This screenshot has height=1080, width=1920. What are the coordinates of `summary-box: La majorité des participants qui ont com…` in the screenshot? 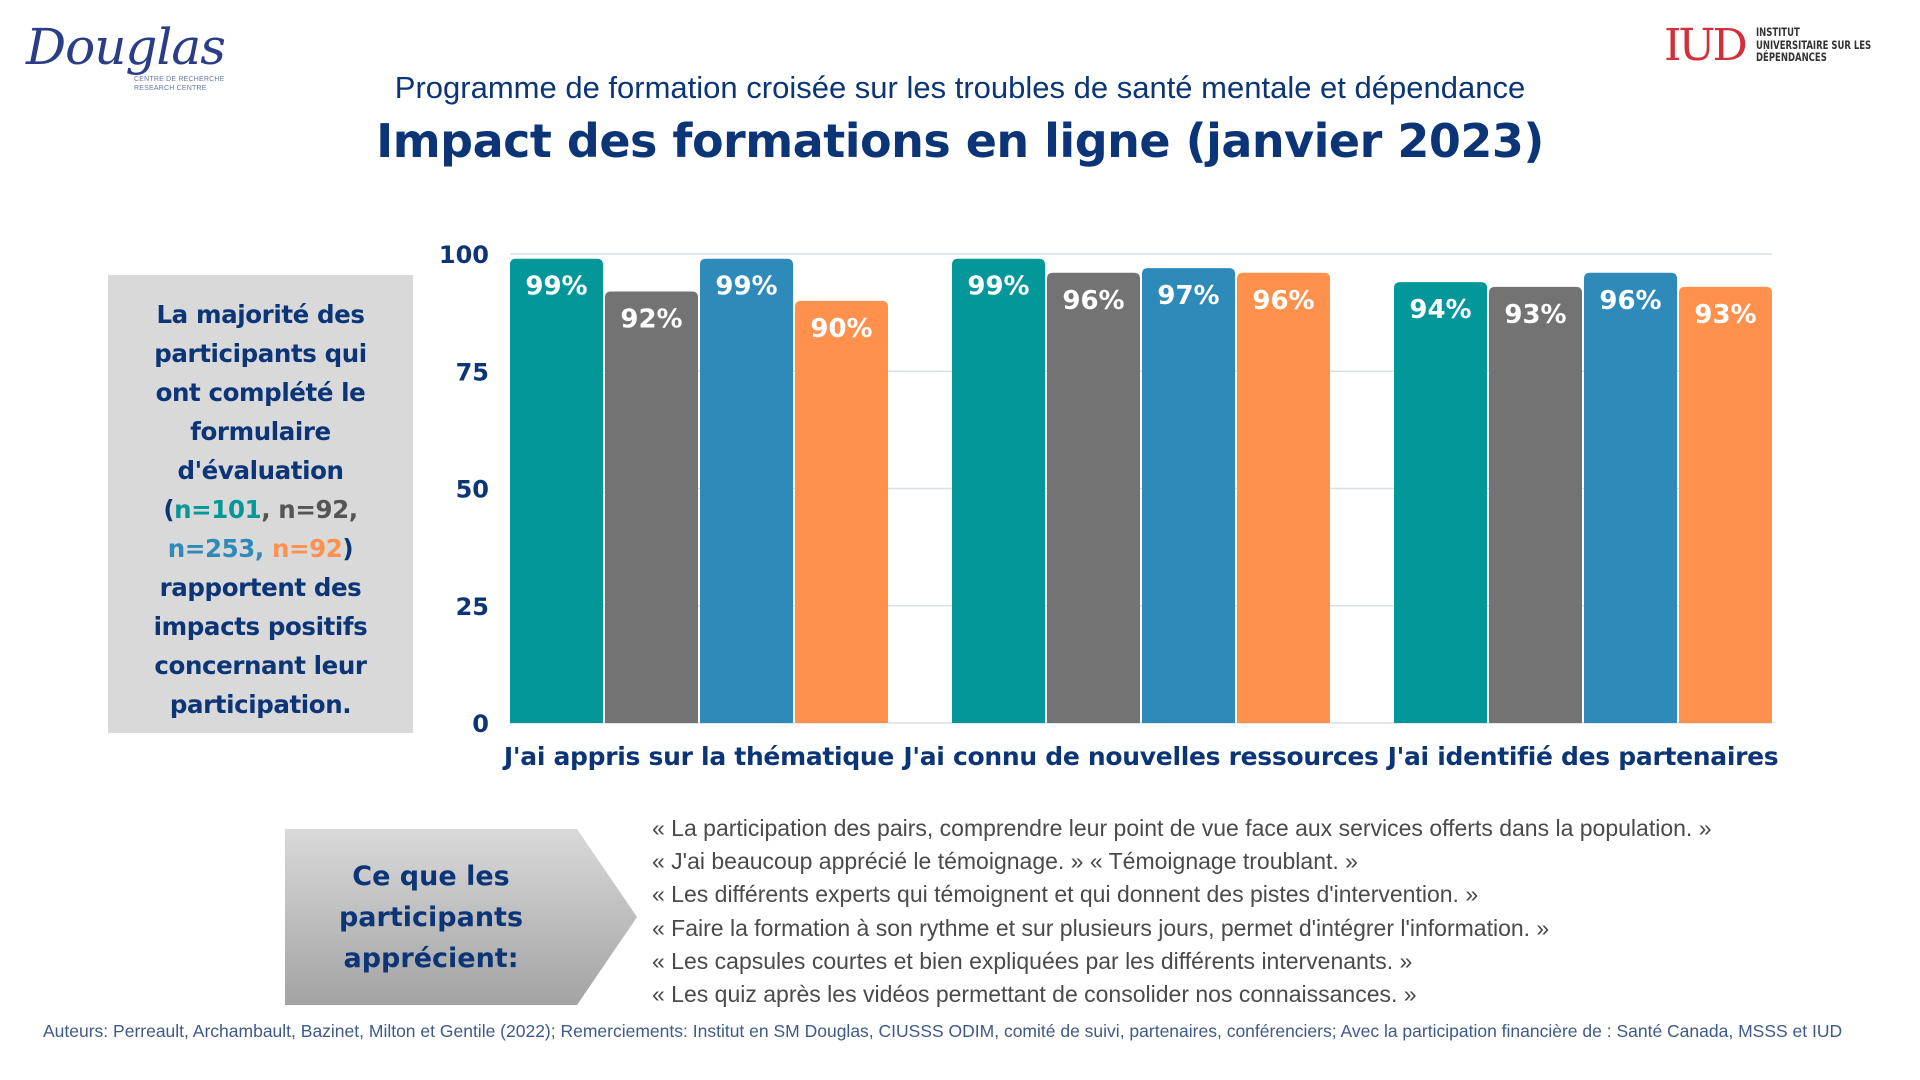 It's located at (260, 504).